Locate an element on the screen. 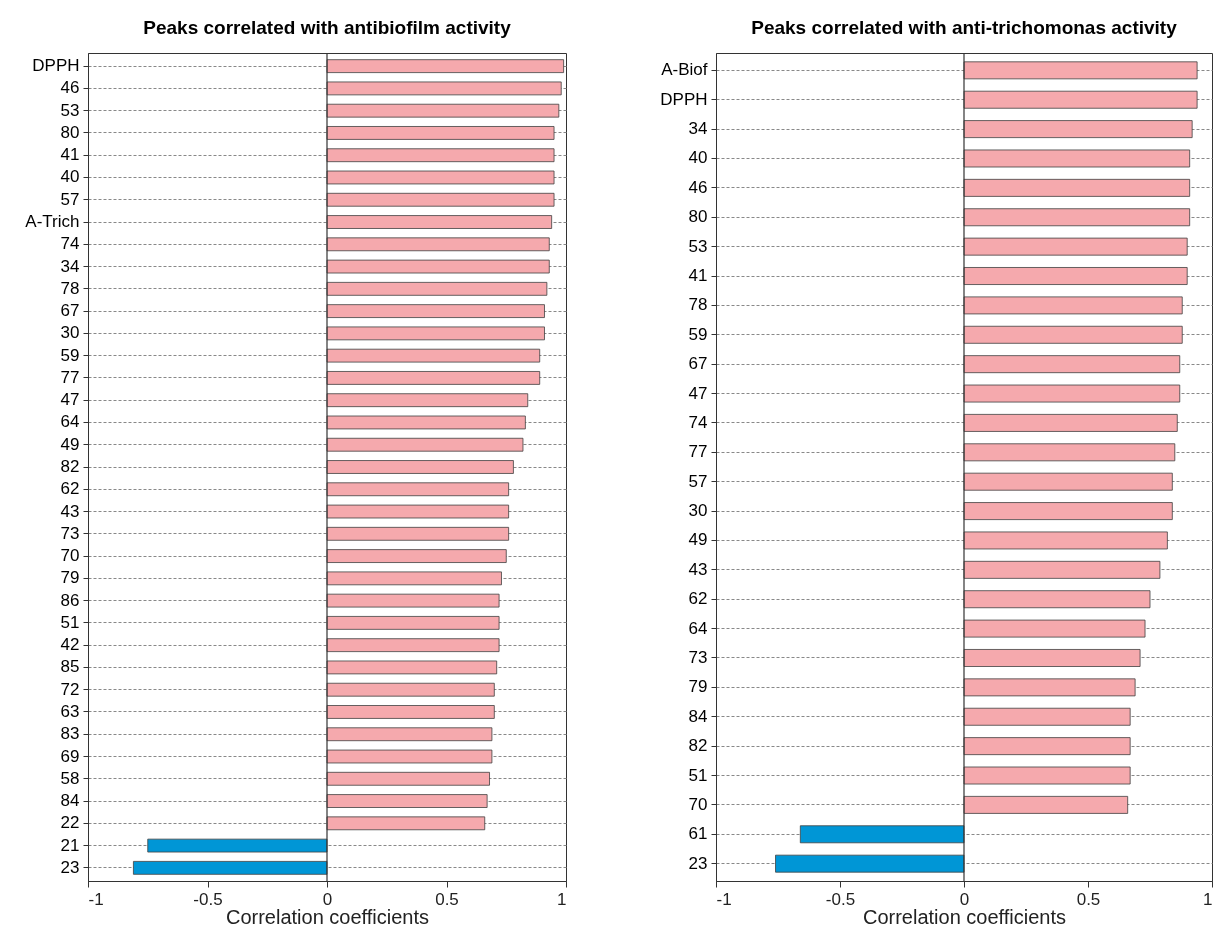 The height and width of the screenshot is (936, 1225). y-tick-label: 63 is located at coordinates (70, 711).